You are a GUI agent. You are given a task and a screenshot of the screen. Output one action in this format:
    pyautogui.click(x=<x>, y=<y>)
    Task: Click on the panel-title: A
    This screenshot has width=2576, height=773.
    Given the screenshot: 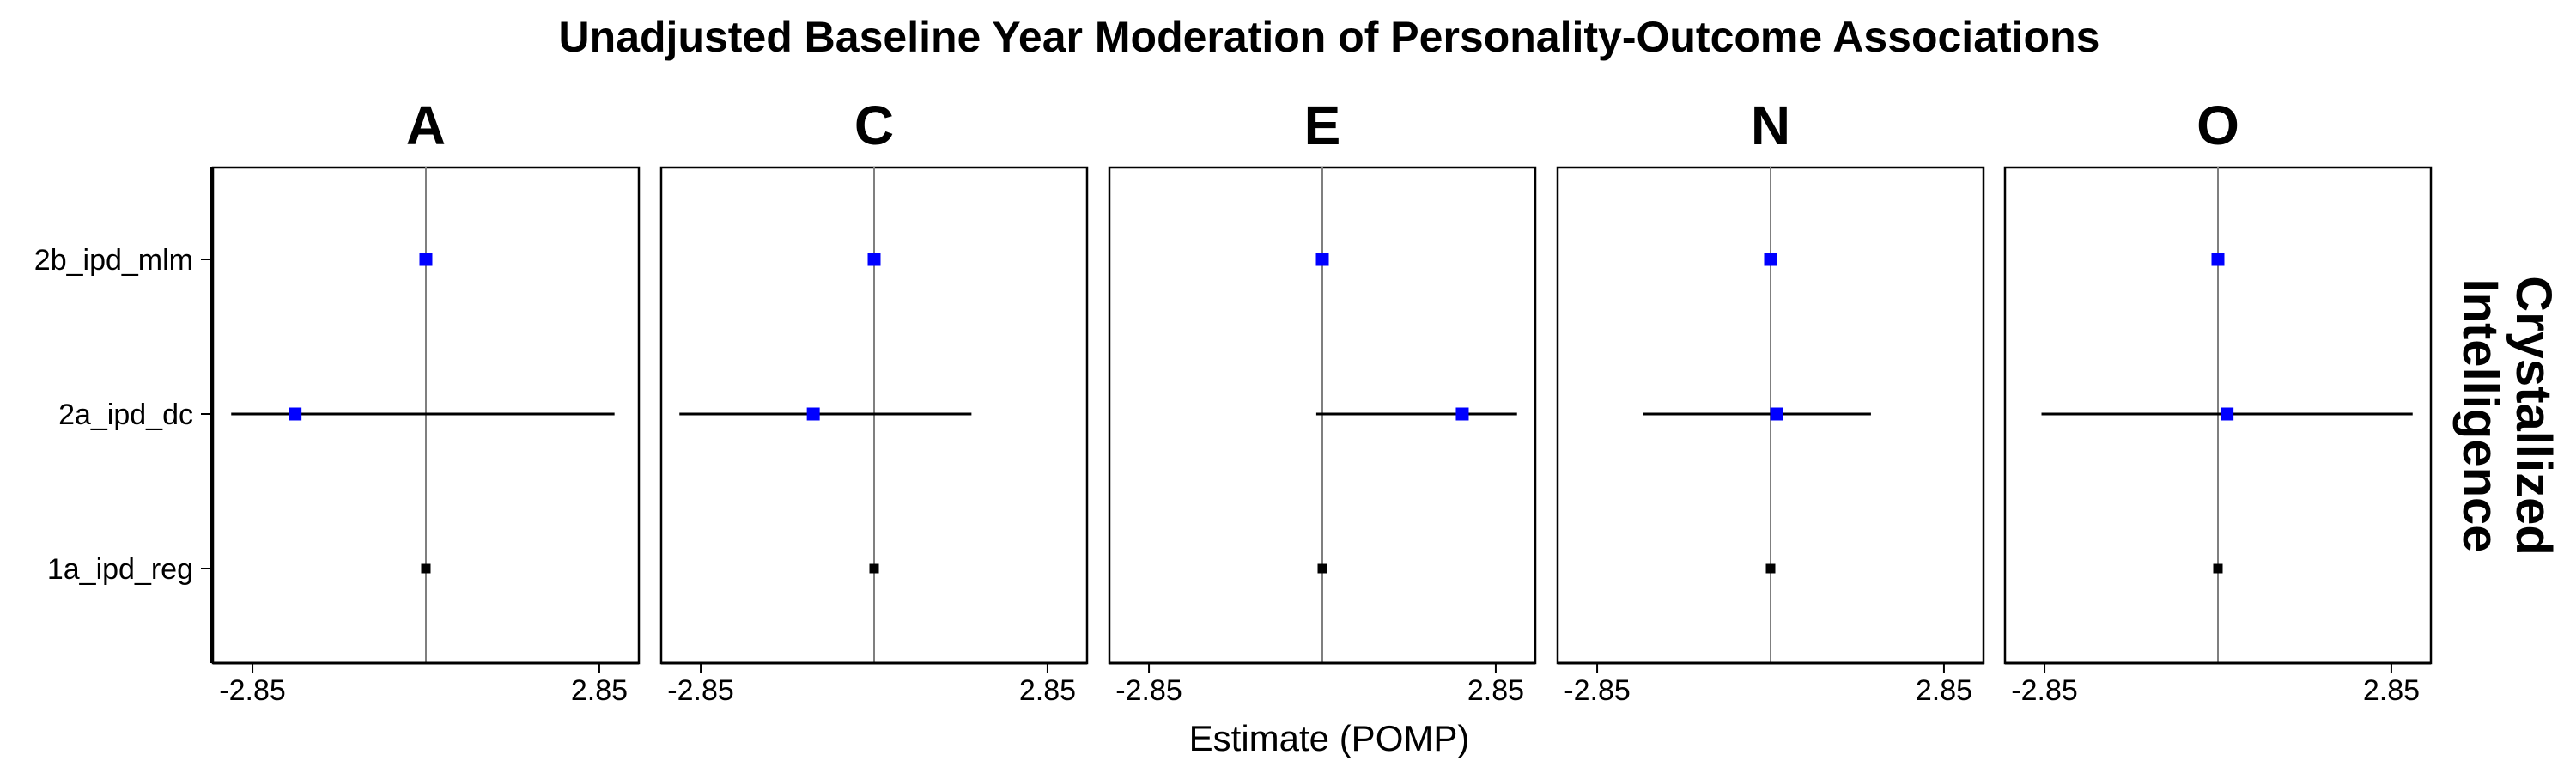 What is the action you would take?
    pyautogui.click(x=426, y=125)
    